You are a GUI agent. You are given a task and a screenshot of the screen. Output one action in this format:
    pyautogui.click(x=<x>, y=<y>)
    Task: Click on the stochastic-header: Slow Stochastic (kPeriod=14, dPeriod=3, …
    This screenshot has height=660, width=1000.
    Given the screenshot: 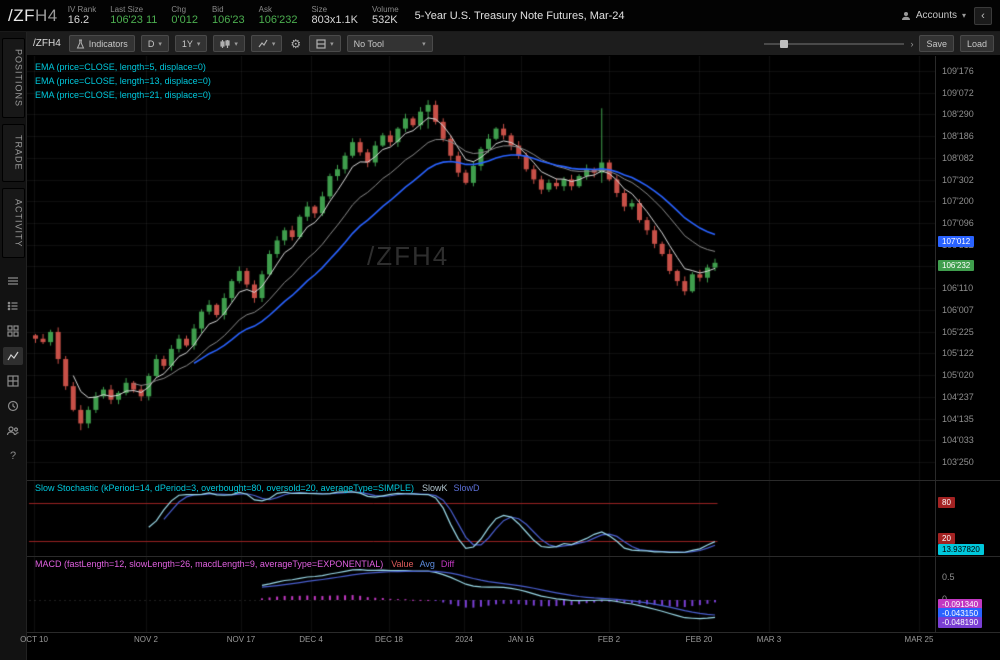 What is the action you would take?
    pyautogui.click(x=257, y=488)
    